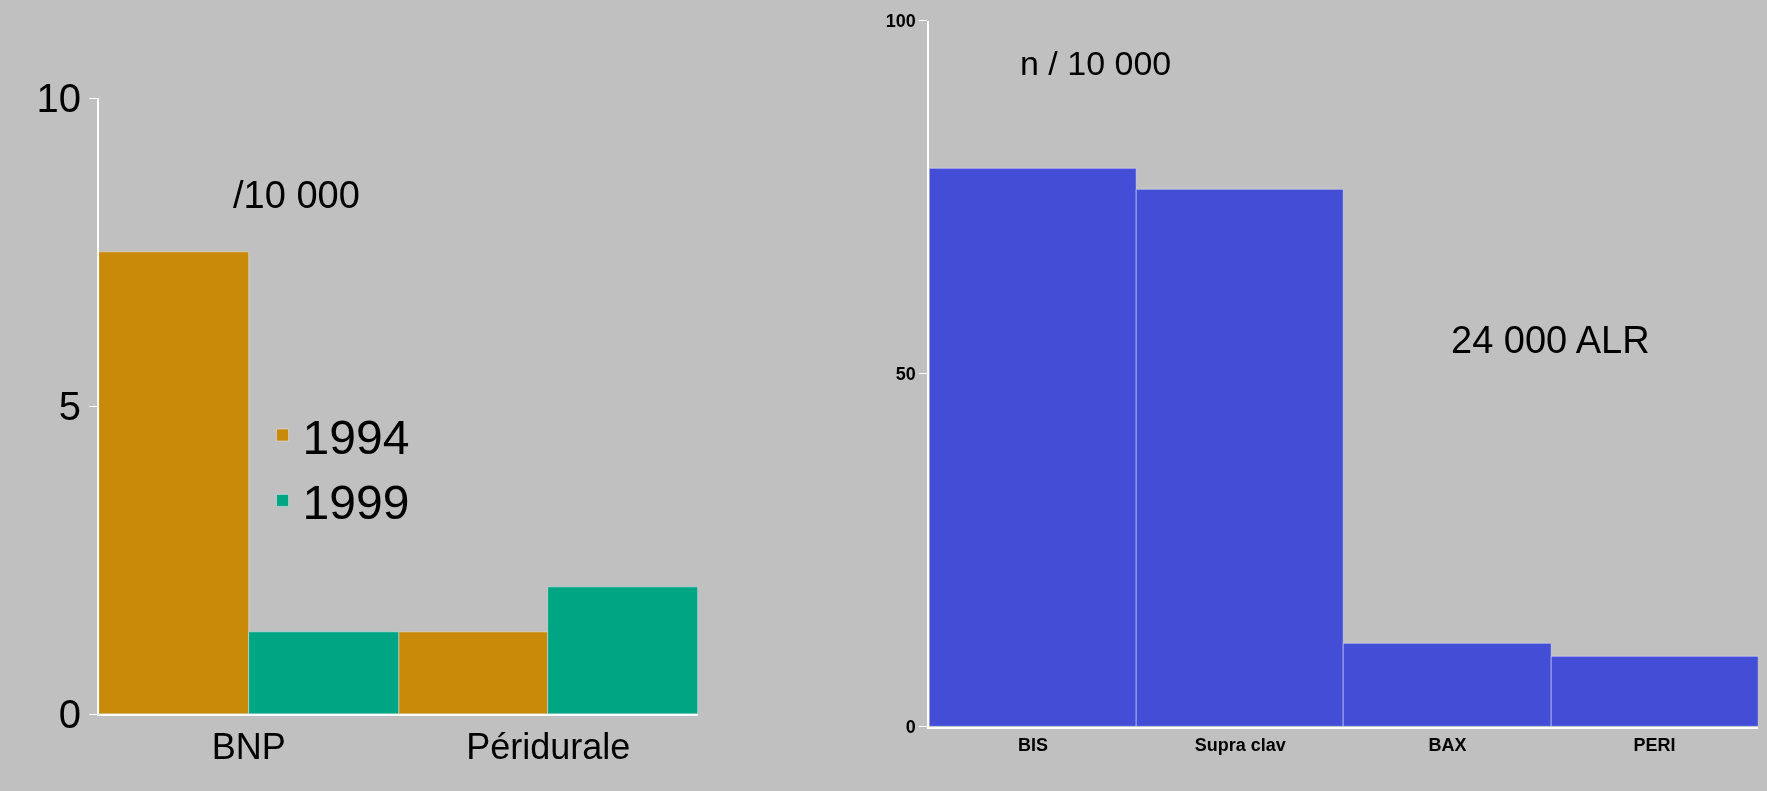  Describe the element at coordinates (296, 195) in the screenshot. I see `annotation: /10 000` at that location.